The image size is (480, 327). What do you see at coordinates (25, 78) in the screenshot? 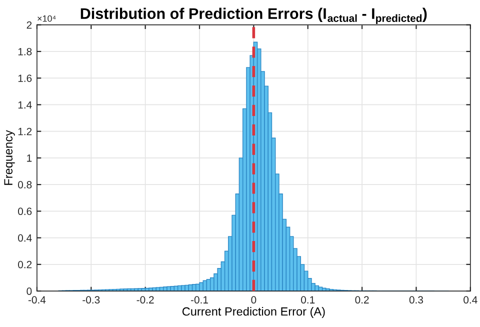
I see `y-tick-label: 1.6` at bounding box center [25, 78].